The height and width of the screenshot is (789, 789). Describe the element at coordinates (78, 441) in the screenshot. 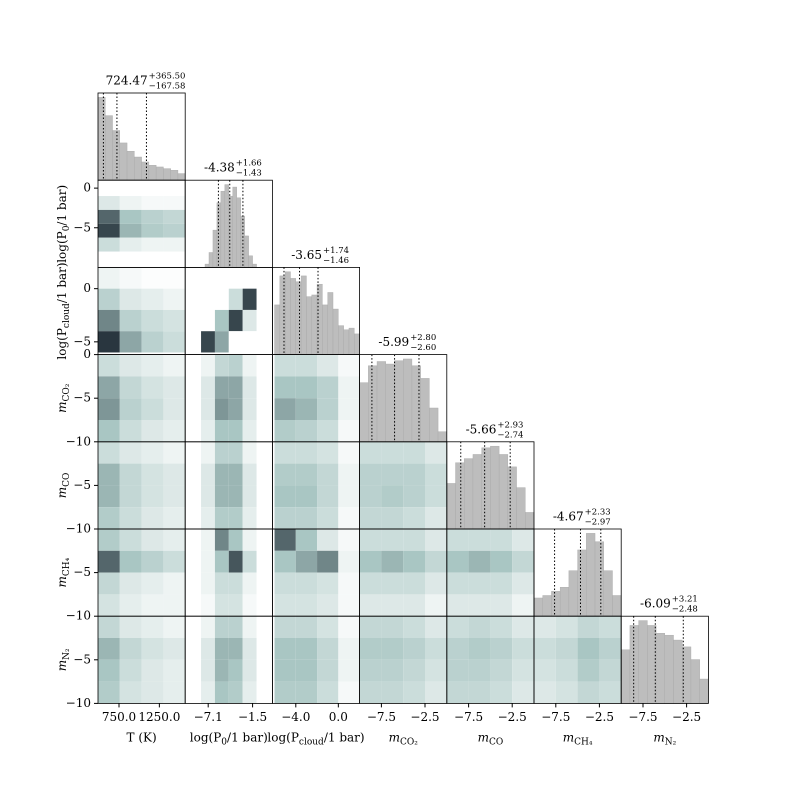

I see `y-tick-label: −10` at that location.